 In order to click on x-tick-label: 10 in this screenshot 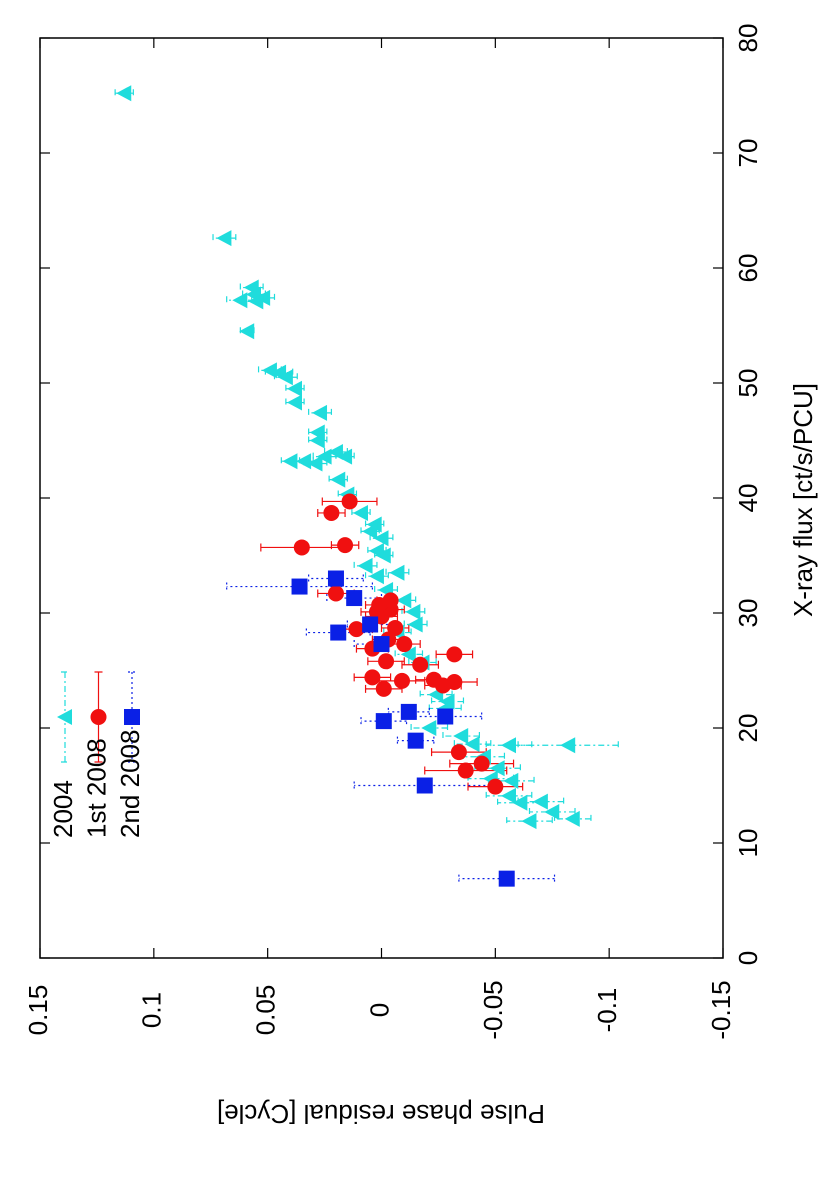, I will do `click(748, 843)`.